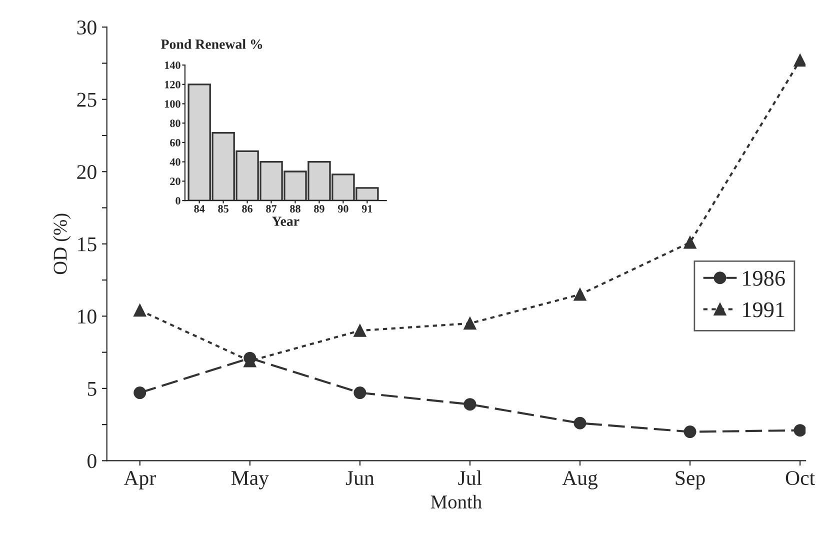  What do you see at coordinates (87, 317) in the screenshot?
I see `y-tick-label: 10` at bounding box center [87, 317].